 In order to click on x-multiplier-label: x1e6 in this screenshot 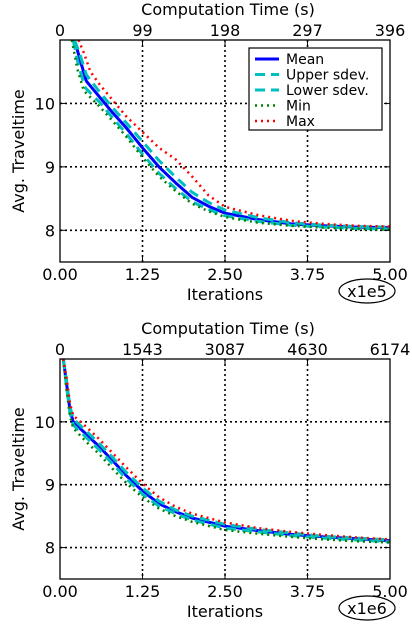, I will do `click(367, 608)`.